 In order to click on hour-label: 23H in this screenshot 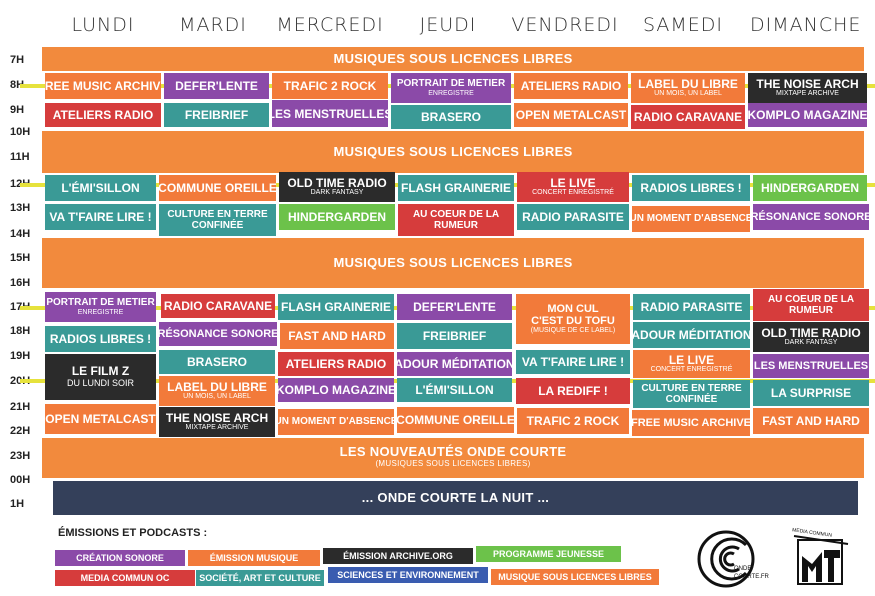, I will do `click(20, 456)`.